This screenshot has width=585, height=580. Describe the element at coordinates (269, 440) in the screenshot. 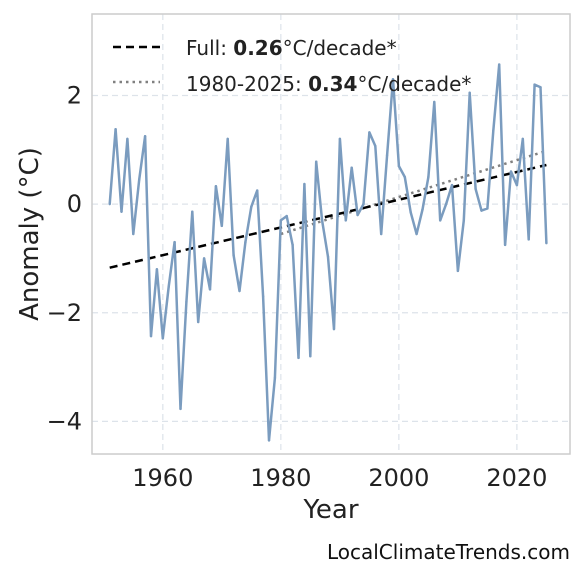

I see `data-point-1978` at that location.